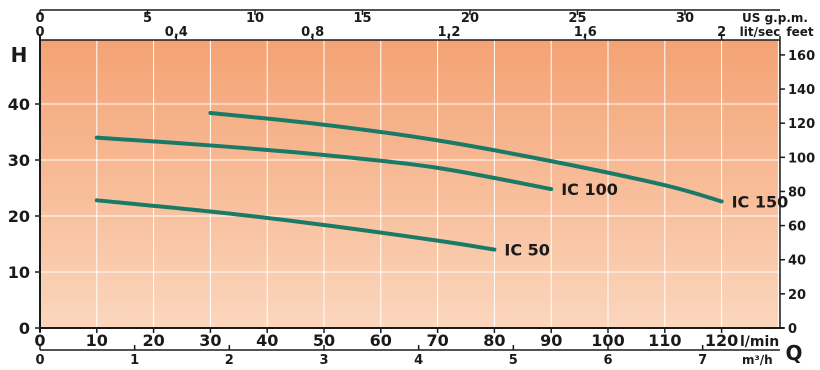  Describe the element at coordinates (39, 18) in the screenshot. I see `x-tick-label-usgpm: 0` at that location.